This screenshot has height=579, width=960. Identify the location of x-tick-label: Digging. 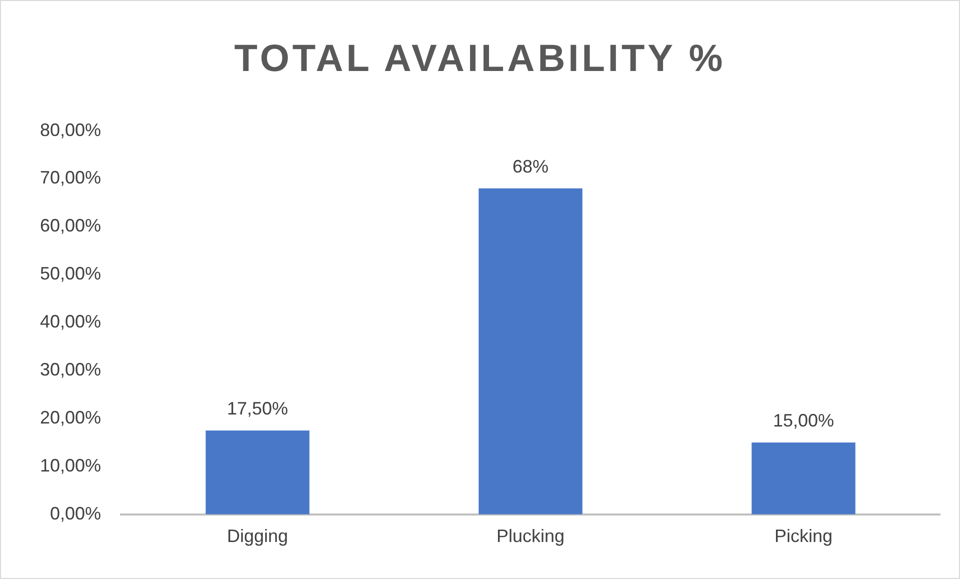
(257, 536).